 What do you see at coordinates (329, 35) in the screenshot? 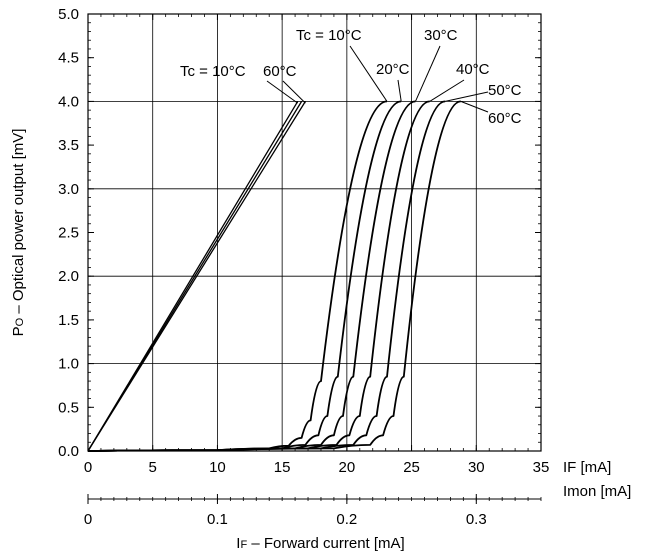
I see `if-label-10: Tc = 10°C` at bounding box center [329, 35].